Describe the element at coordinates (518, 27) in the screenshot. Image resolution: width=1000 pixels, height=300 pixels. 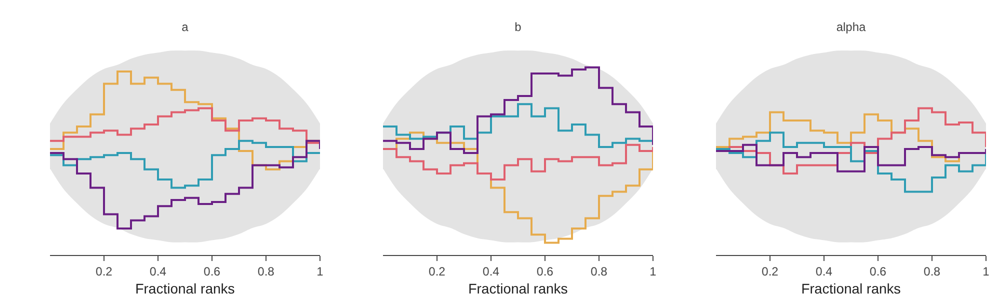
I see `chart-title: b` at that location.